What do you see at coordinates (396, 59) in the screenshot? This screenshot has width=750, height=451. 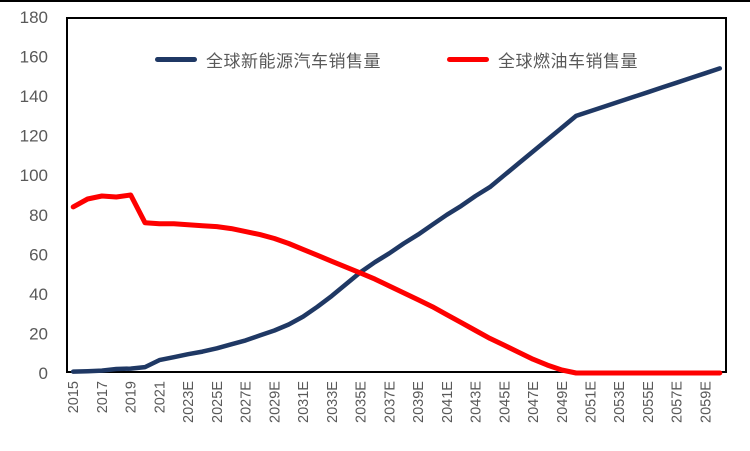 I see `chart-legend: 全球新能源汽车销售量 全球燃油车销售量` at bounding box center [396, 59].